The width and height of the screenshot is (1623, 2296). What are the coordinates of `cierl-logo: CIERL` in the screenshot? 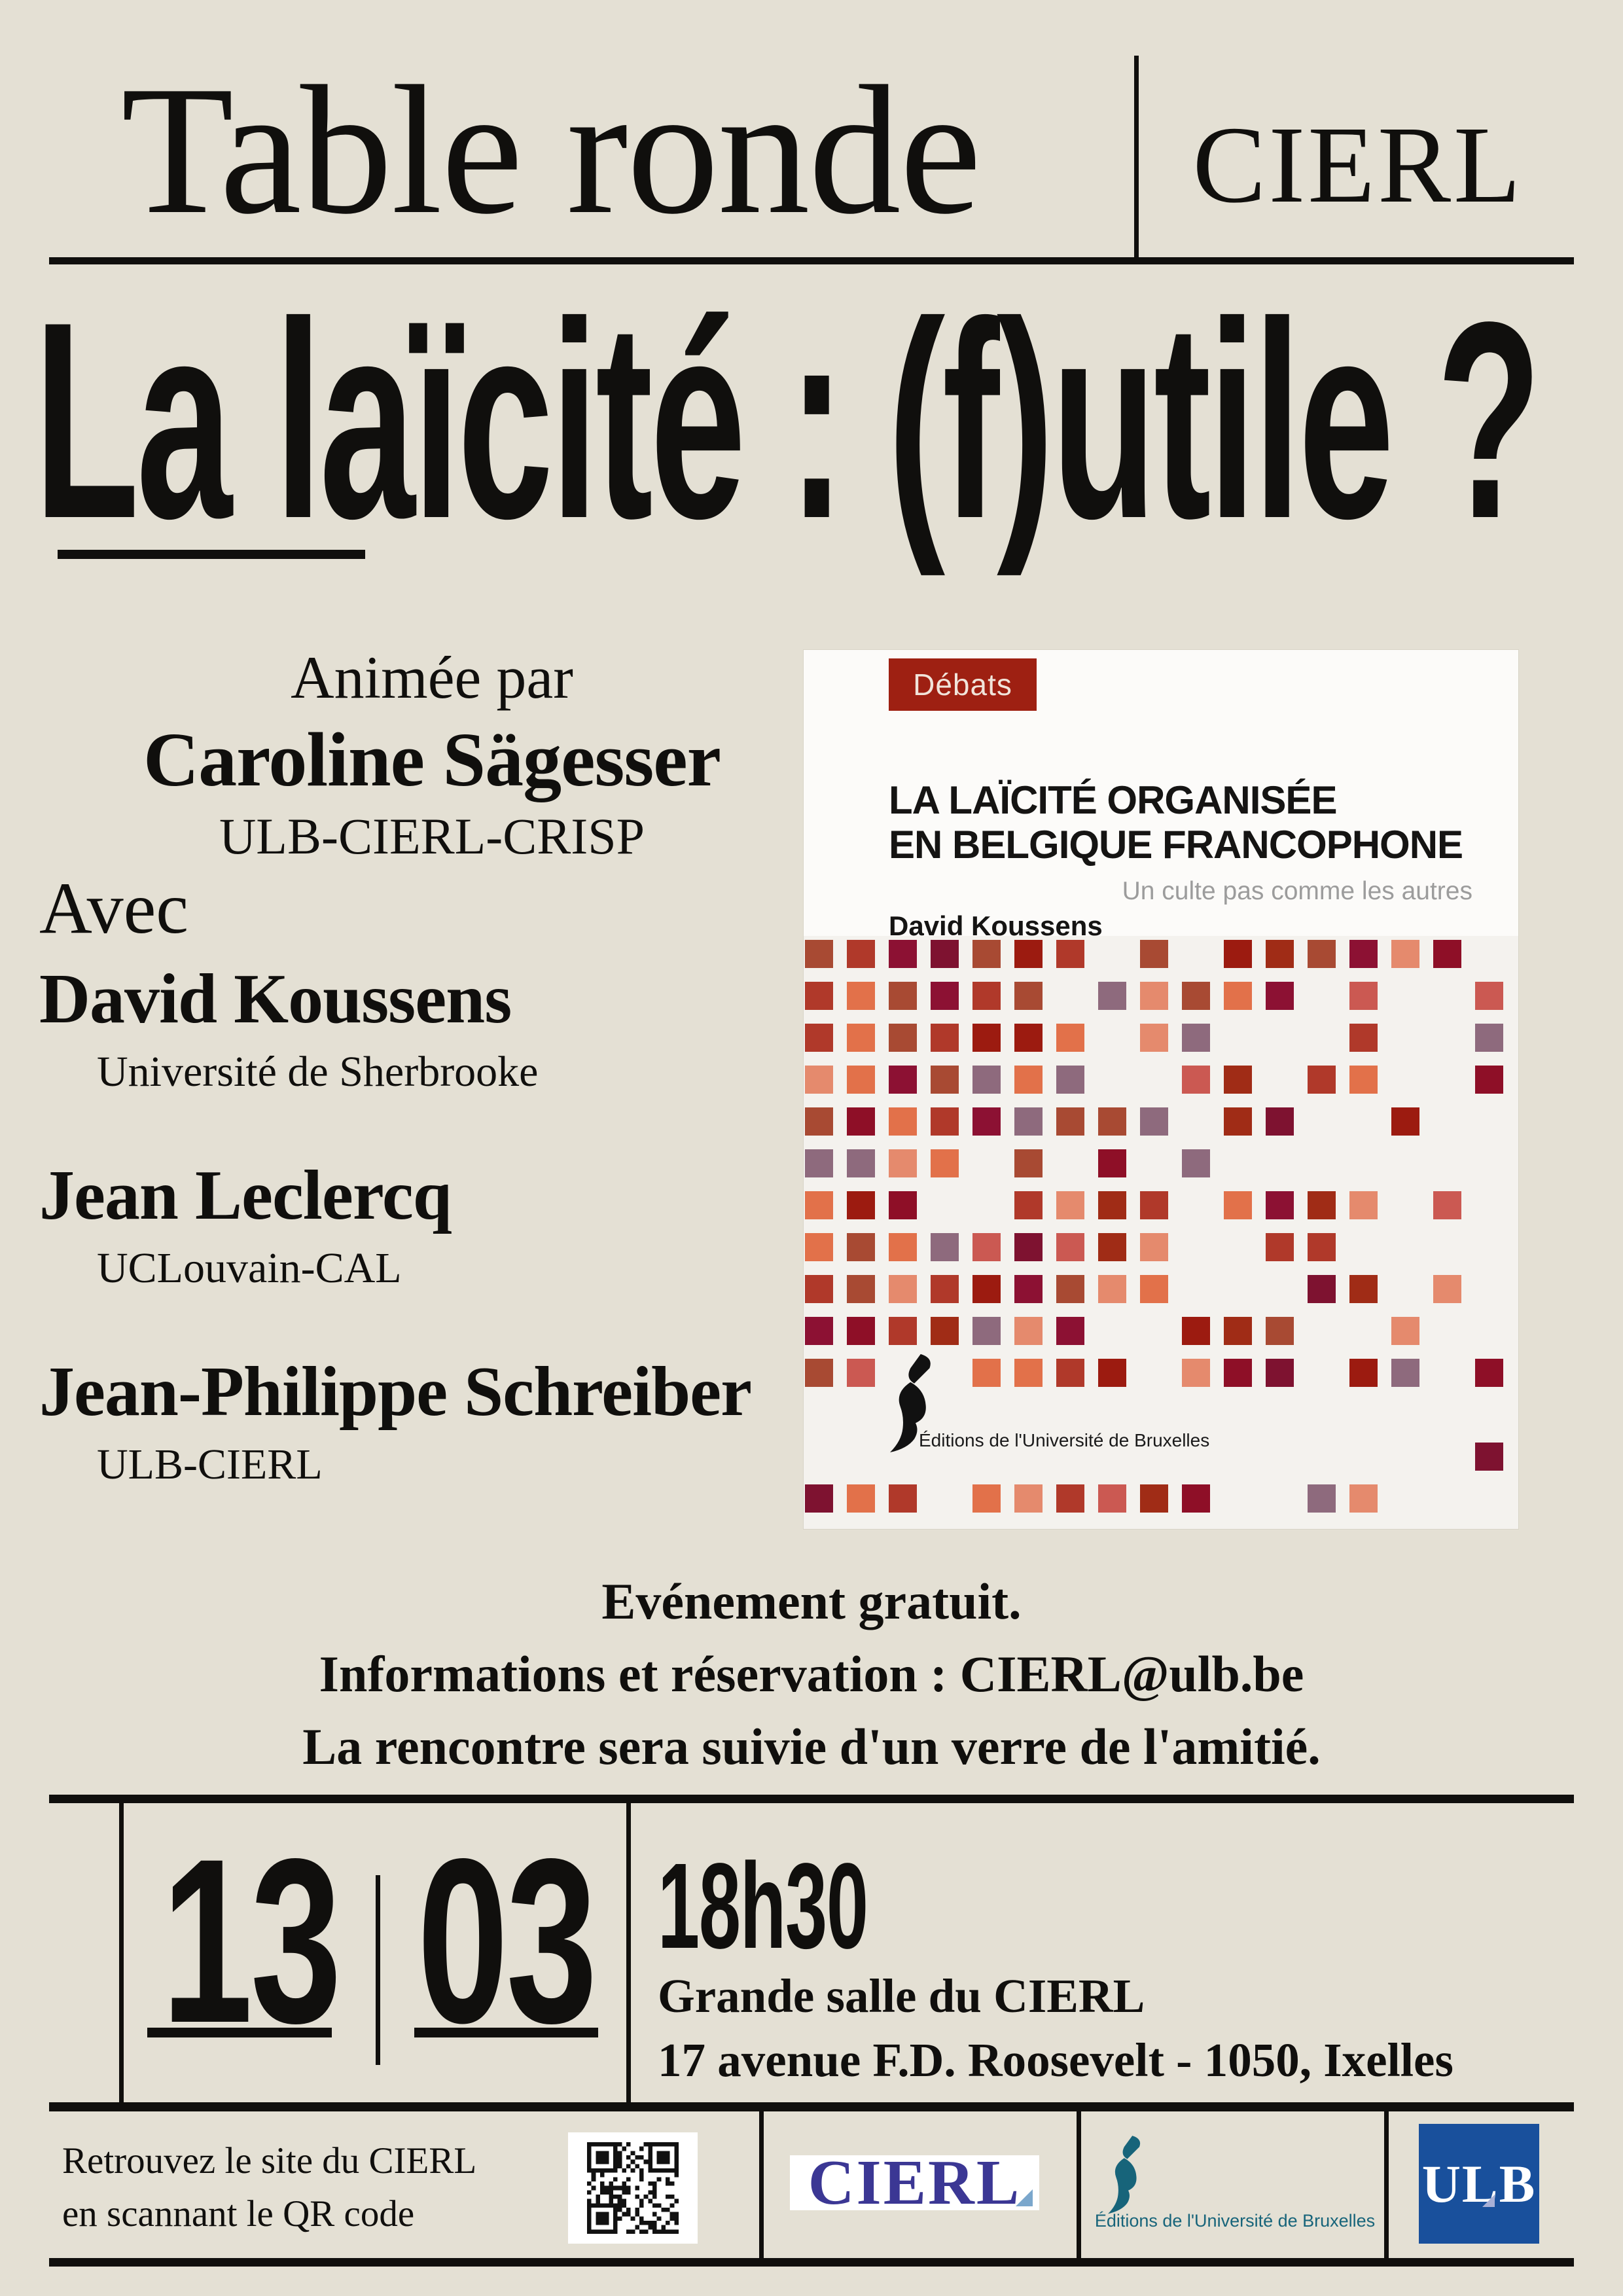 It's located at (915, 2183).